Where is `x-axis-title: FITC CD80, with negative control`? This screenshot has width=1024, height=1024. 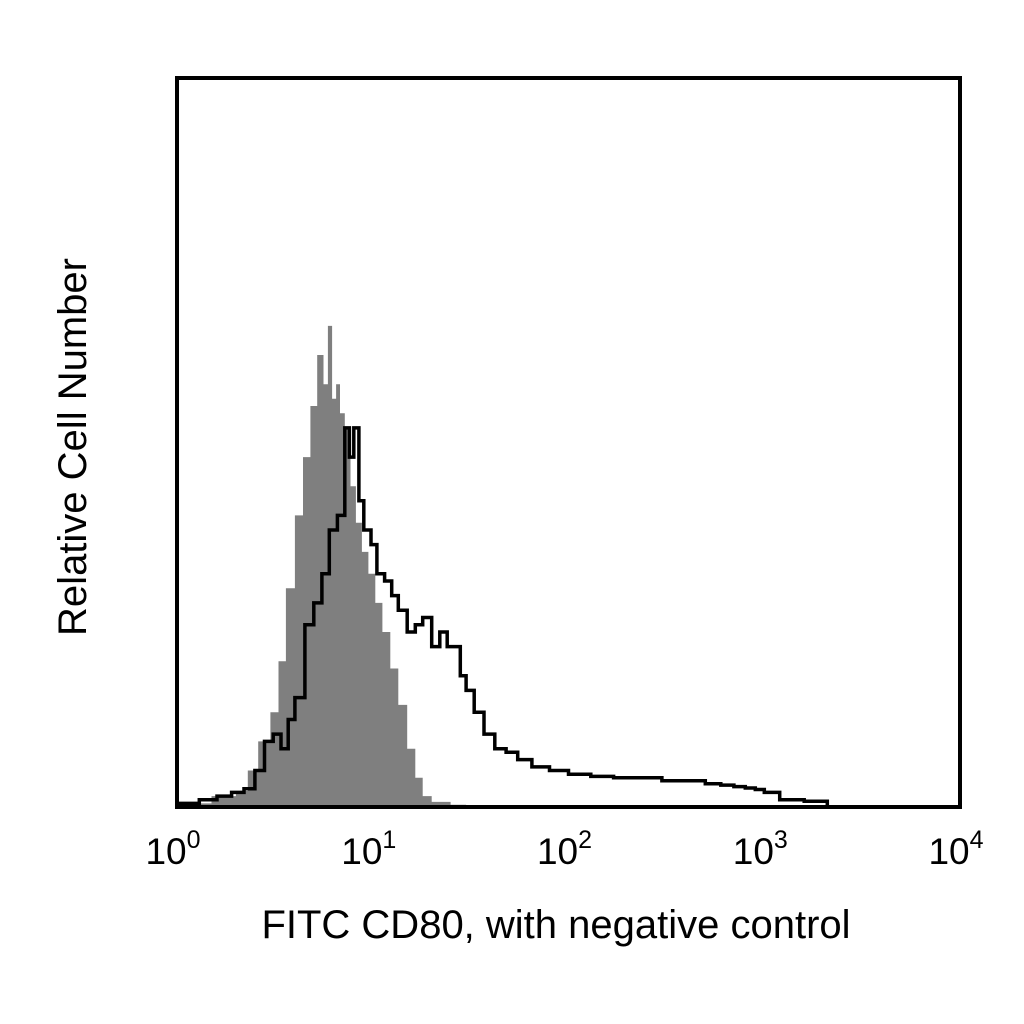
x-axis-title: FITC CD80, with negative control is located at coordinates (555, 925).